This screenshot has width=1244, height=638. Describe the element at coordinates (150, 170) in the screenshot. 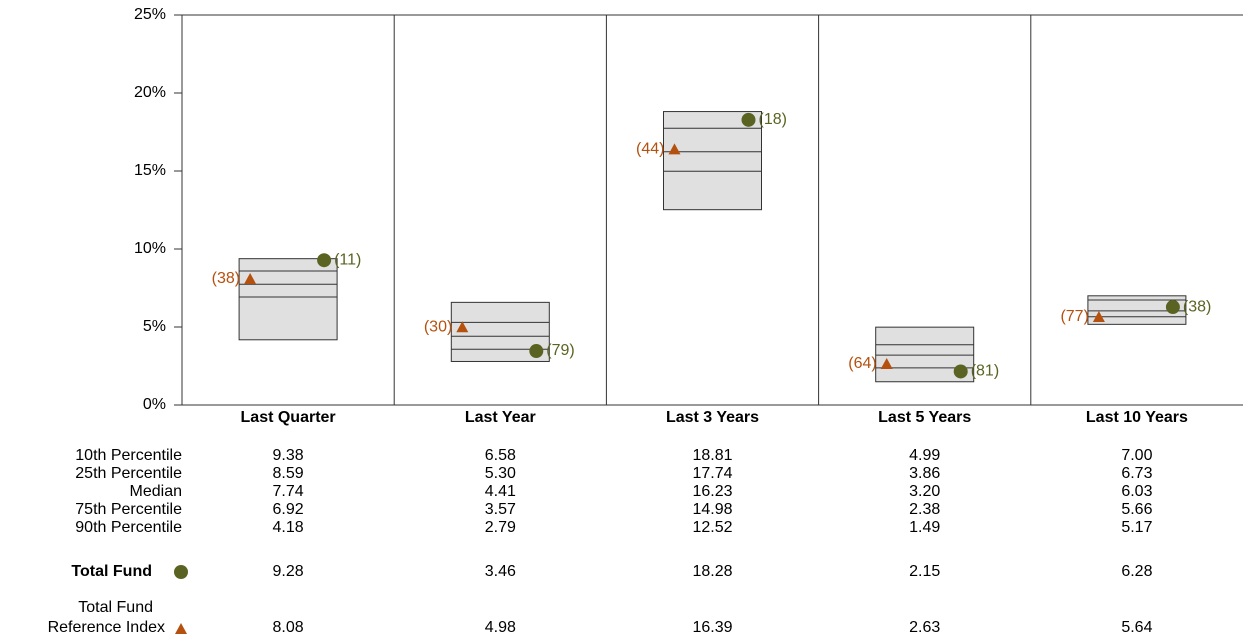

I see `y-tick-label: 15%` at that location.